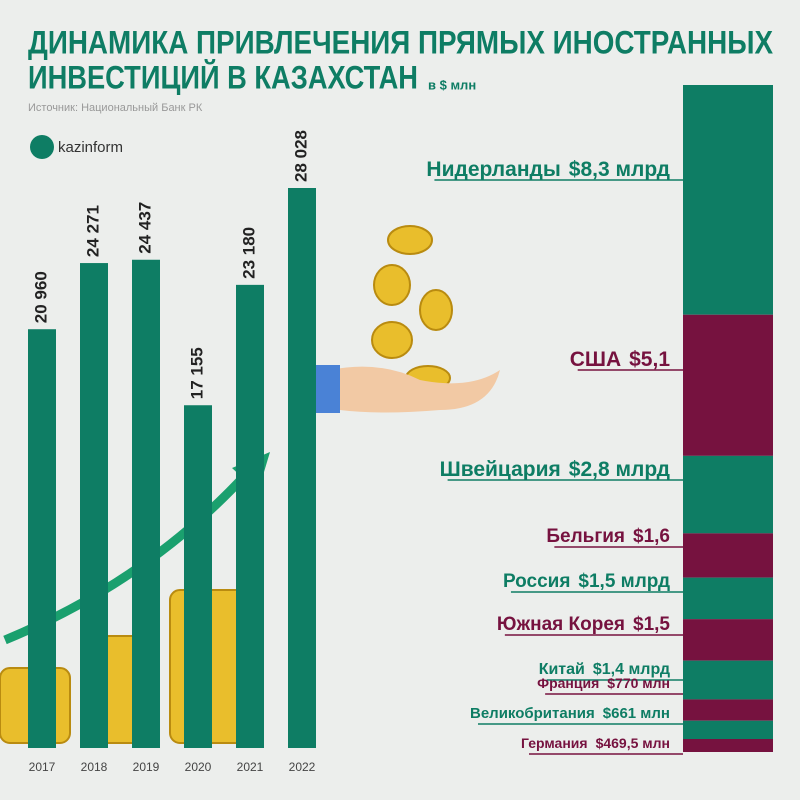 The height and width of the screenshot is (800, 800). What do you see at coordinates (42, 147) in the screenshot?
I see `logo-icon` at bounding box center [42, 147].